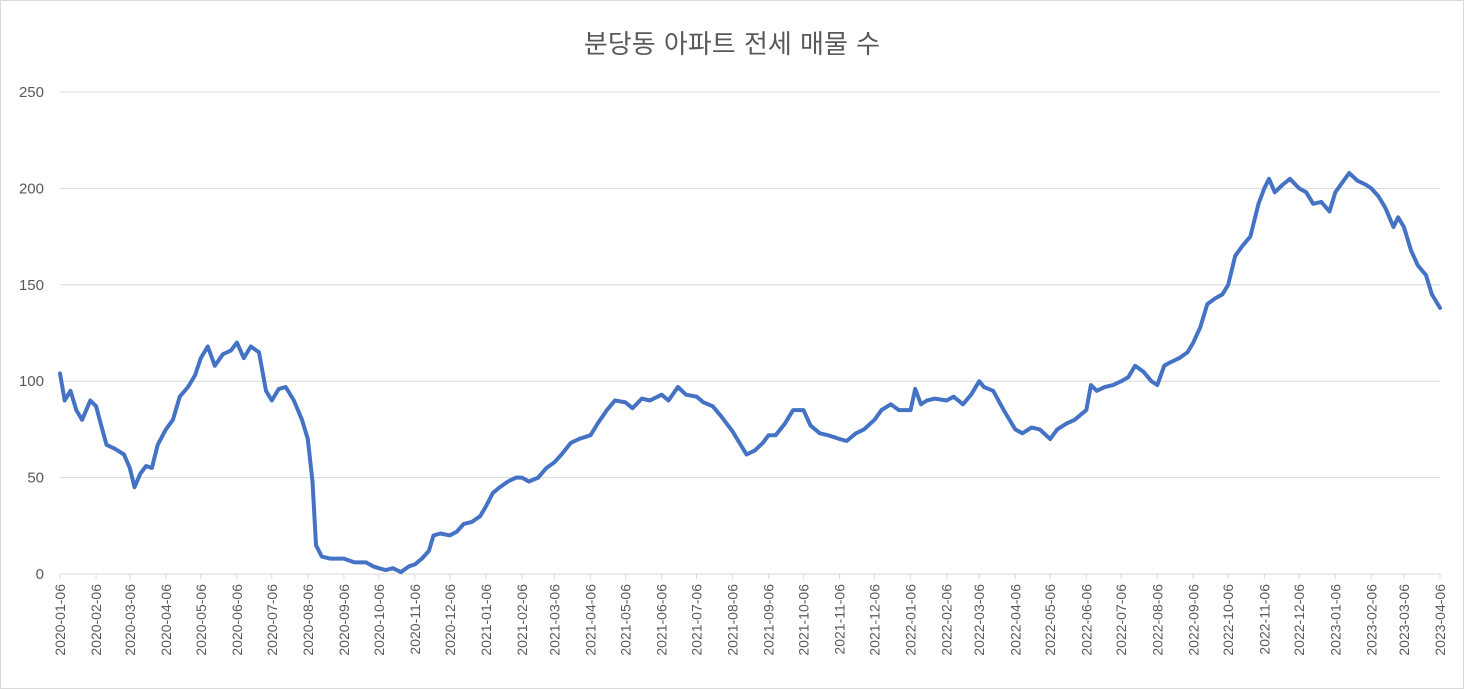 This screenshot has width=1464, height=689. What do you see at coordinates (732, 45) in the screenshot?
I see `chart-title: 분당동 아파트 전세 매물 수` at bounding box center [732, 45].